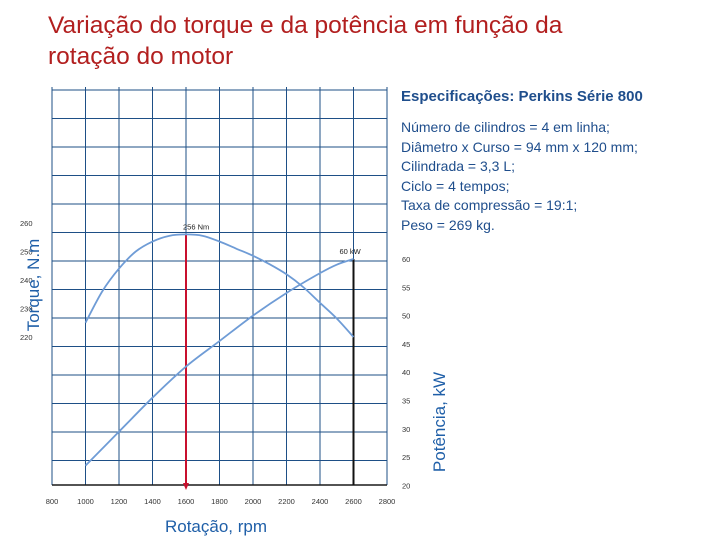 The image size is (720, 540). Describe the element at coordinates (186, 486) in the screenshot. I see `marker-arrow` at that location.